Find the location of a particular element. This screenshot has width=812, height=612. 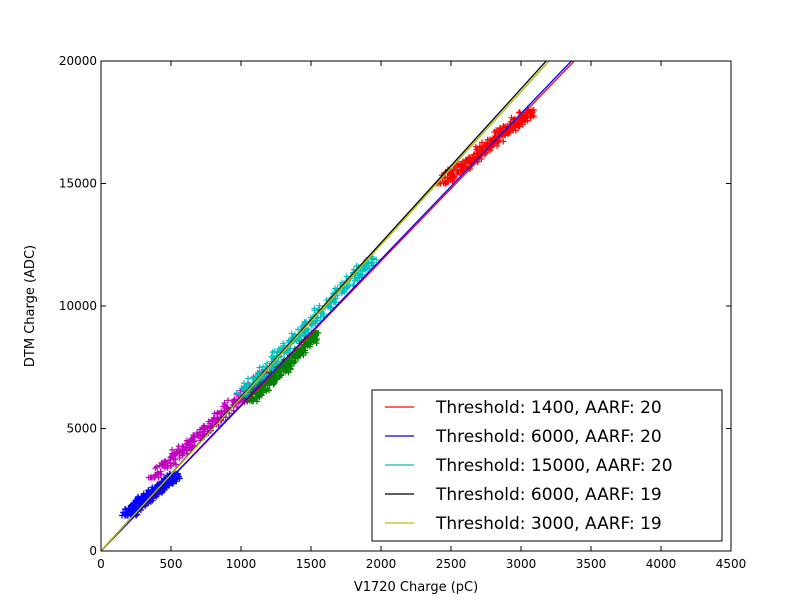

legend-label: Threshold: 6000, AARF: 19 is located at coordinates (548, 495).